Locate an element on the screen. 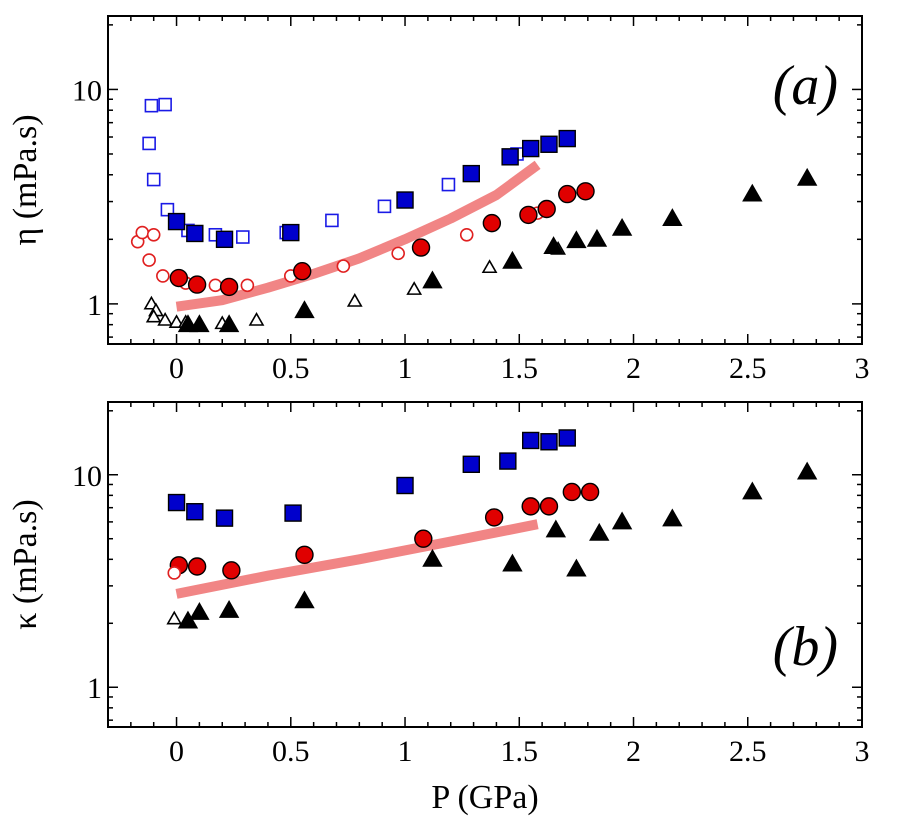 Image resolution: width=897 pixels, height=823 pixels. x-axis-title: P (GPa) is located at coordinates (484, 797).